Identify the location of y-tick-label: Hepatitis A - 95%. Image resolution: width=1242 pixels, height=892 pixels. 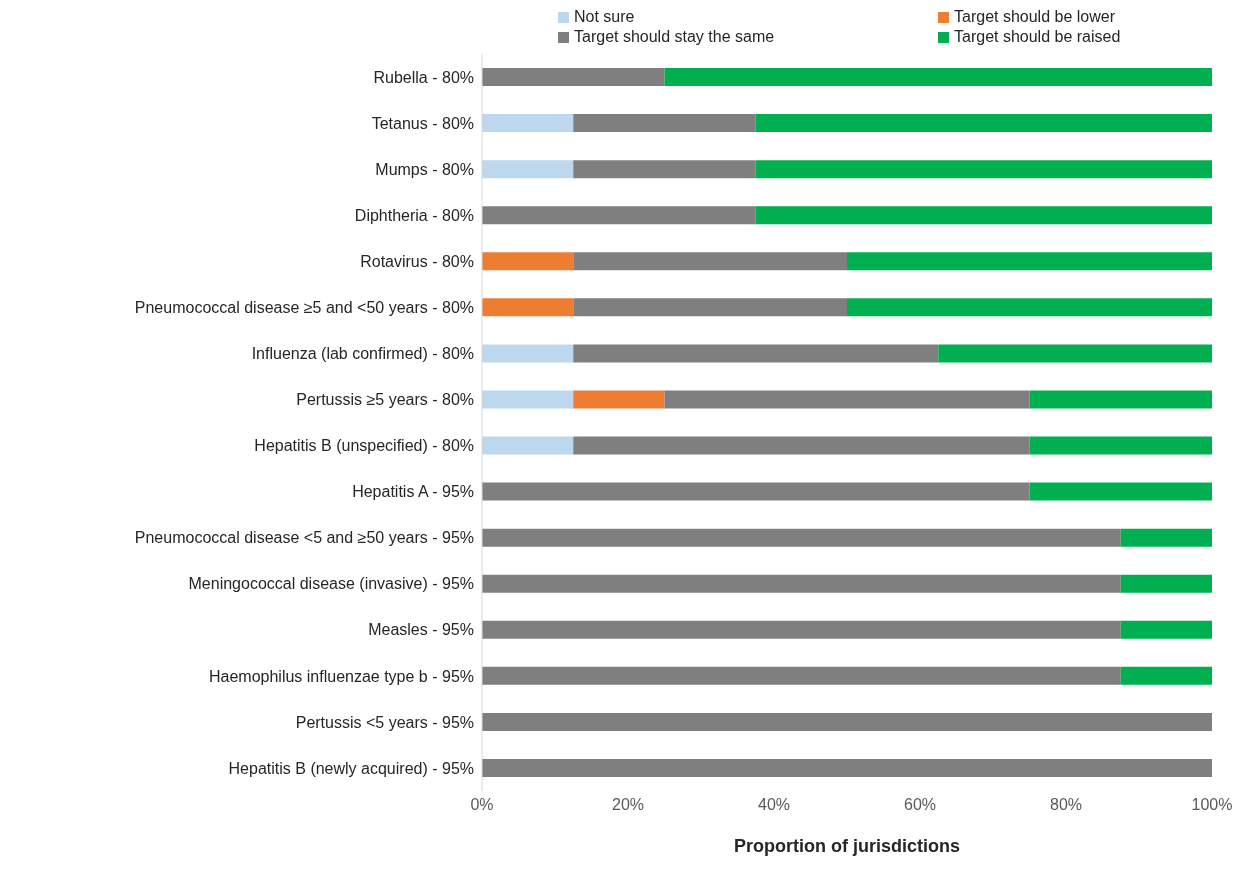
(413, 492).